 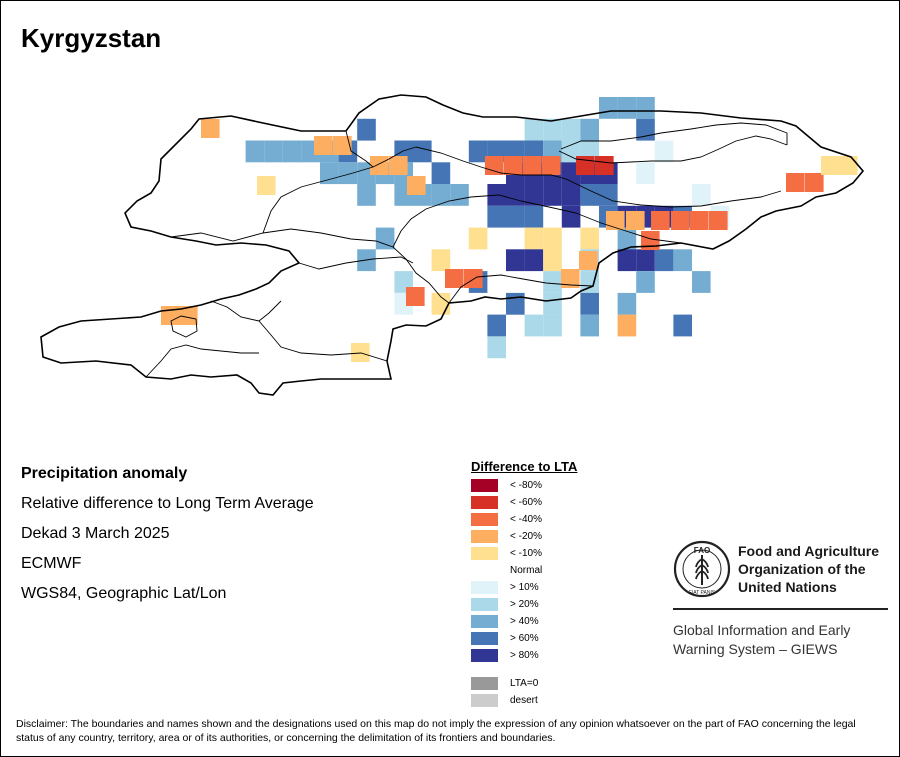 I want to click on legend-label: > 60%, so click(x=524, y=638).